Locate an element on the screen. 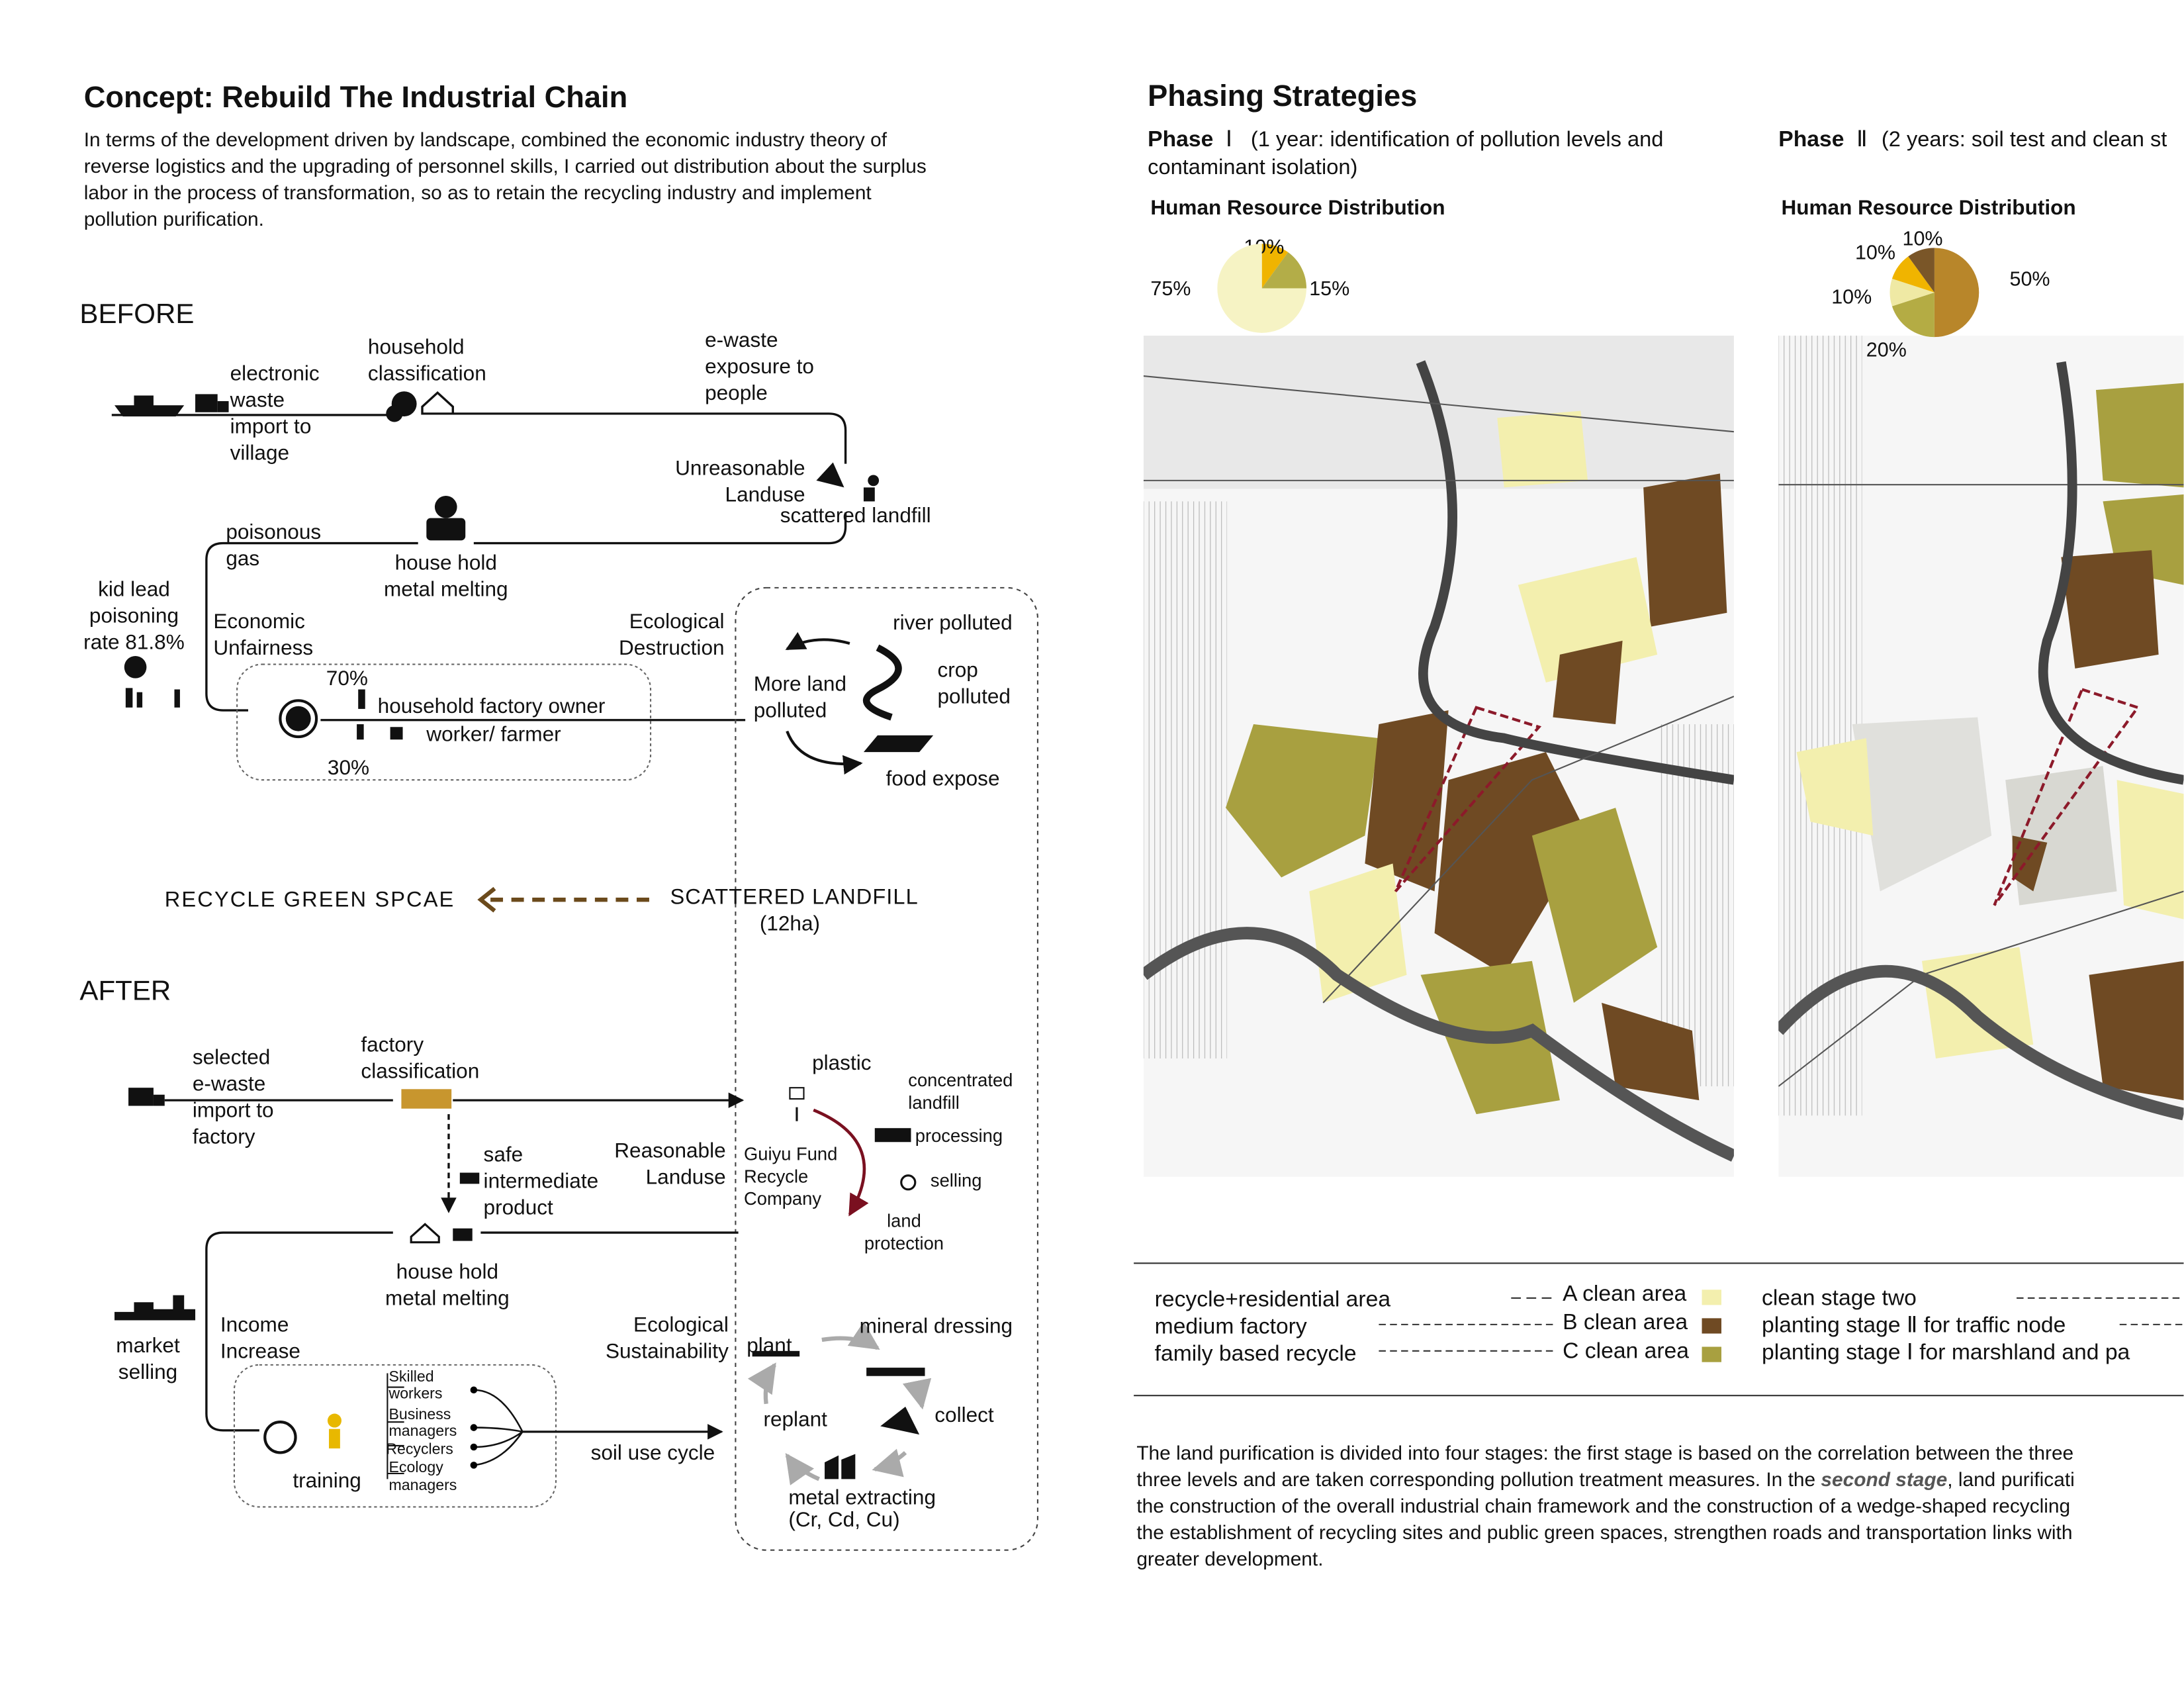  label: gas is located at coordinates (242, 558).